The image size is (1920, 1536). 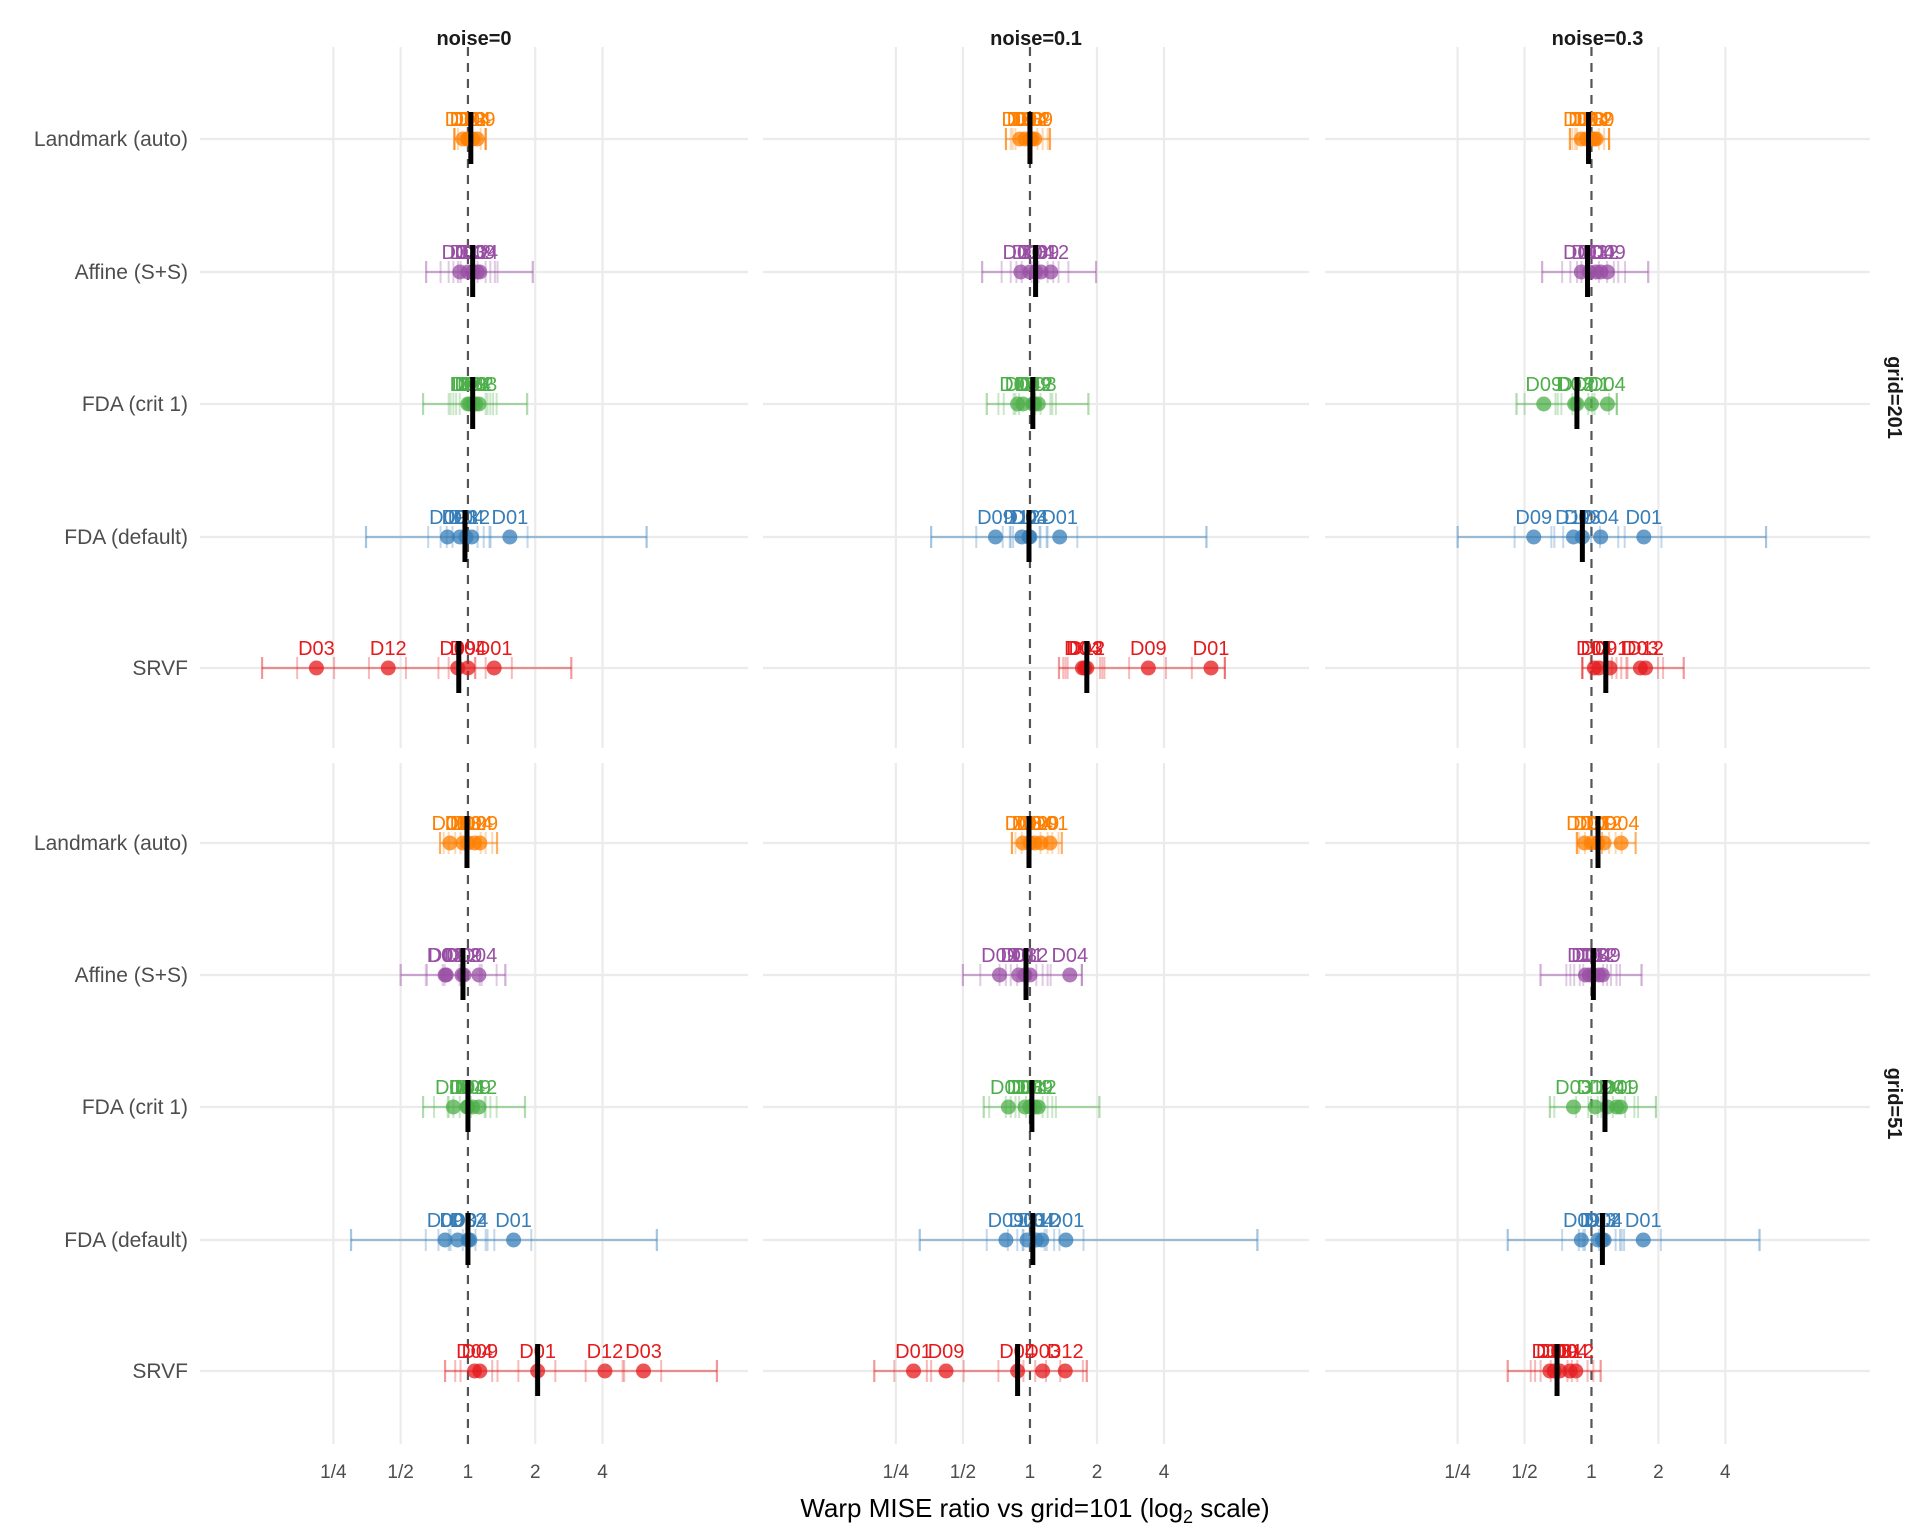 I want to click on method-row: D01D03D04D12D09, so click(x=1591, y=972).